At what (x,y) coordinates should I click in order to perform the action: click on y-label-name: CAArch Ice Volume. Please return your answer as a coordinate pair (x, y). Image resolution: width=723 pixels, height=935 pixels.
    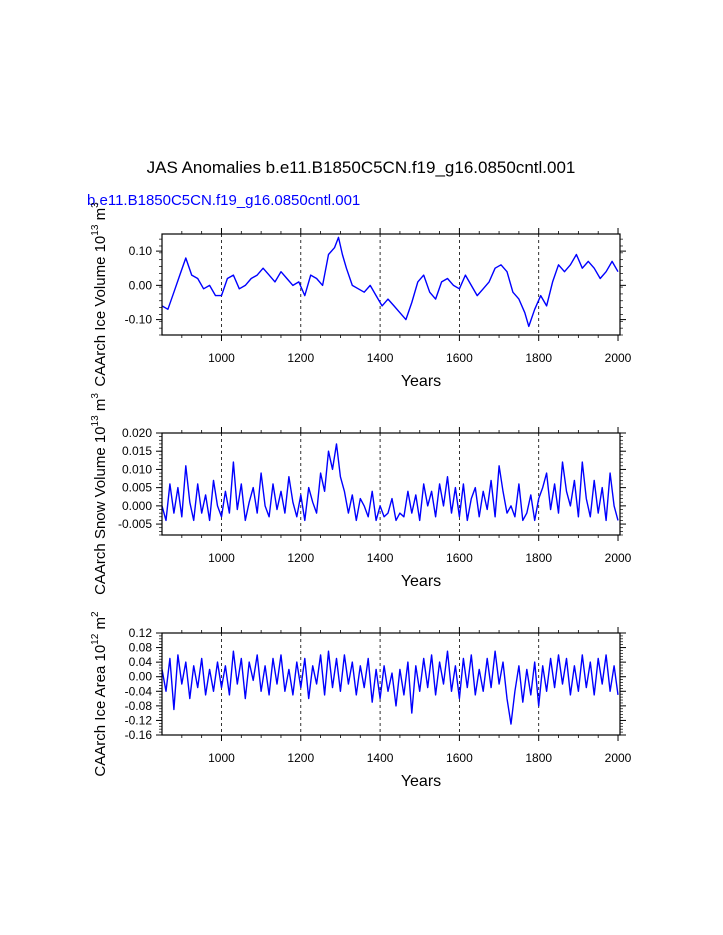
    Looking at the image, I should click on (100, 322).